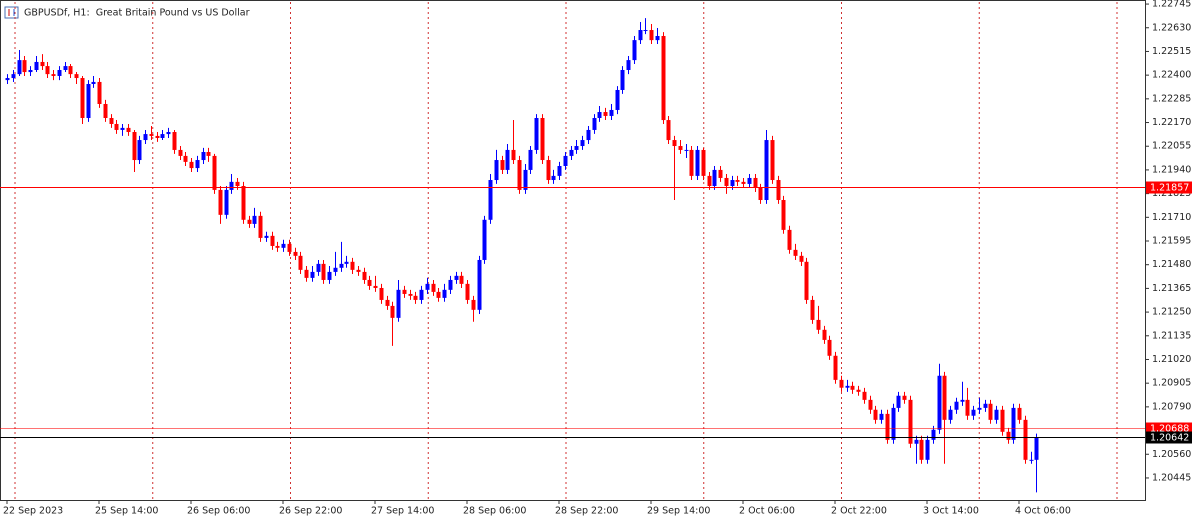 This screenshot has width=1200, height=521. Describe the element at coordinates (1171, 406) in the screenshot. I see `y-tick-label: 1.20790` at that location.